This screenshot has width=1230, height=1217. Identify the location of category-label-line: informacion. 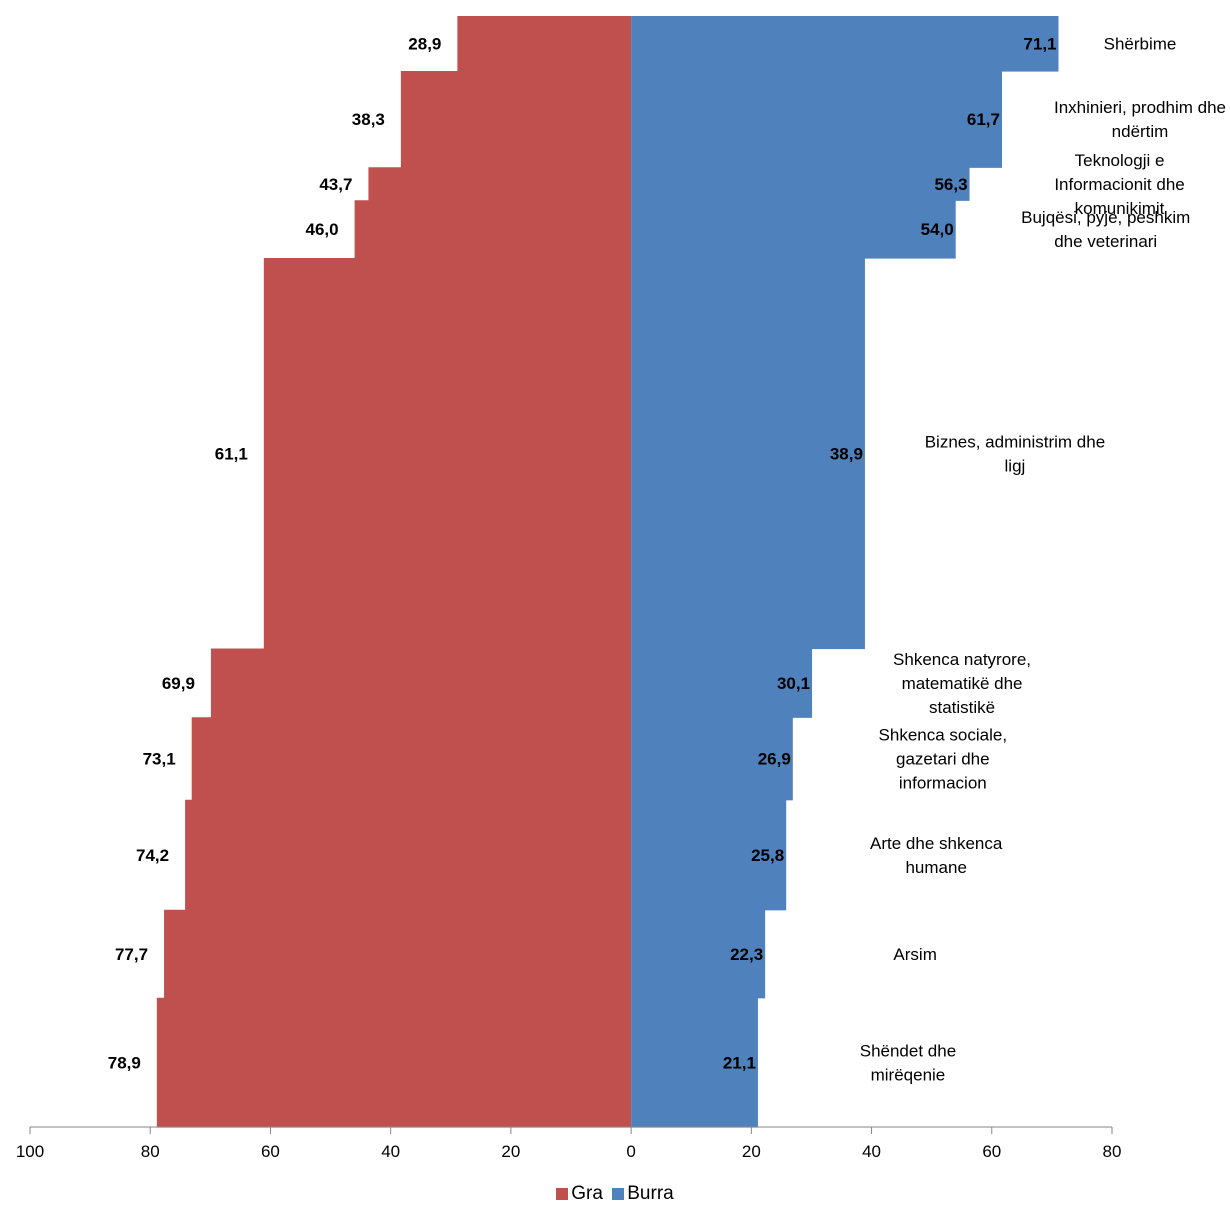
(943, 783).